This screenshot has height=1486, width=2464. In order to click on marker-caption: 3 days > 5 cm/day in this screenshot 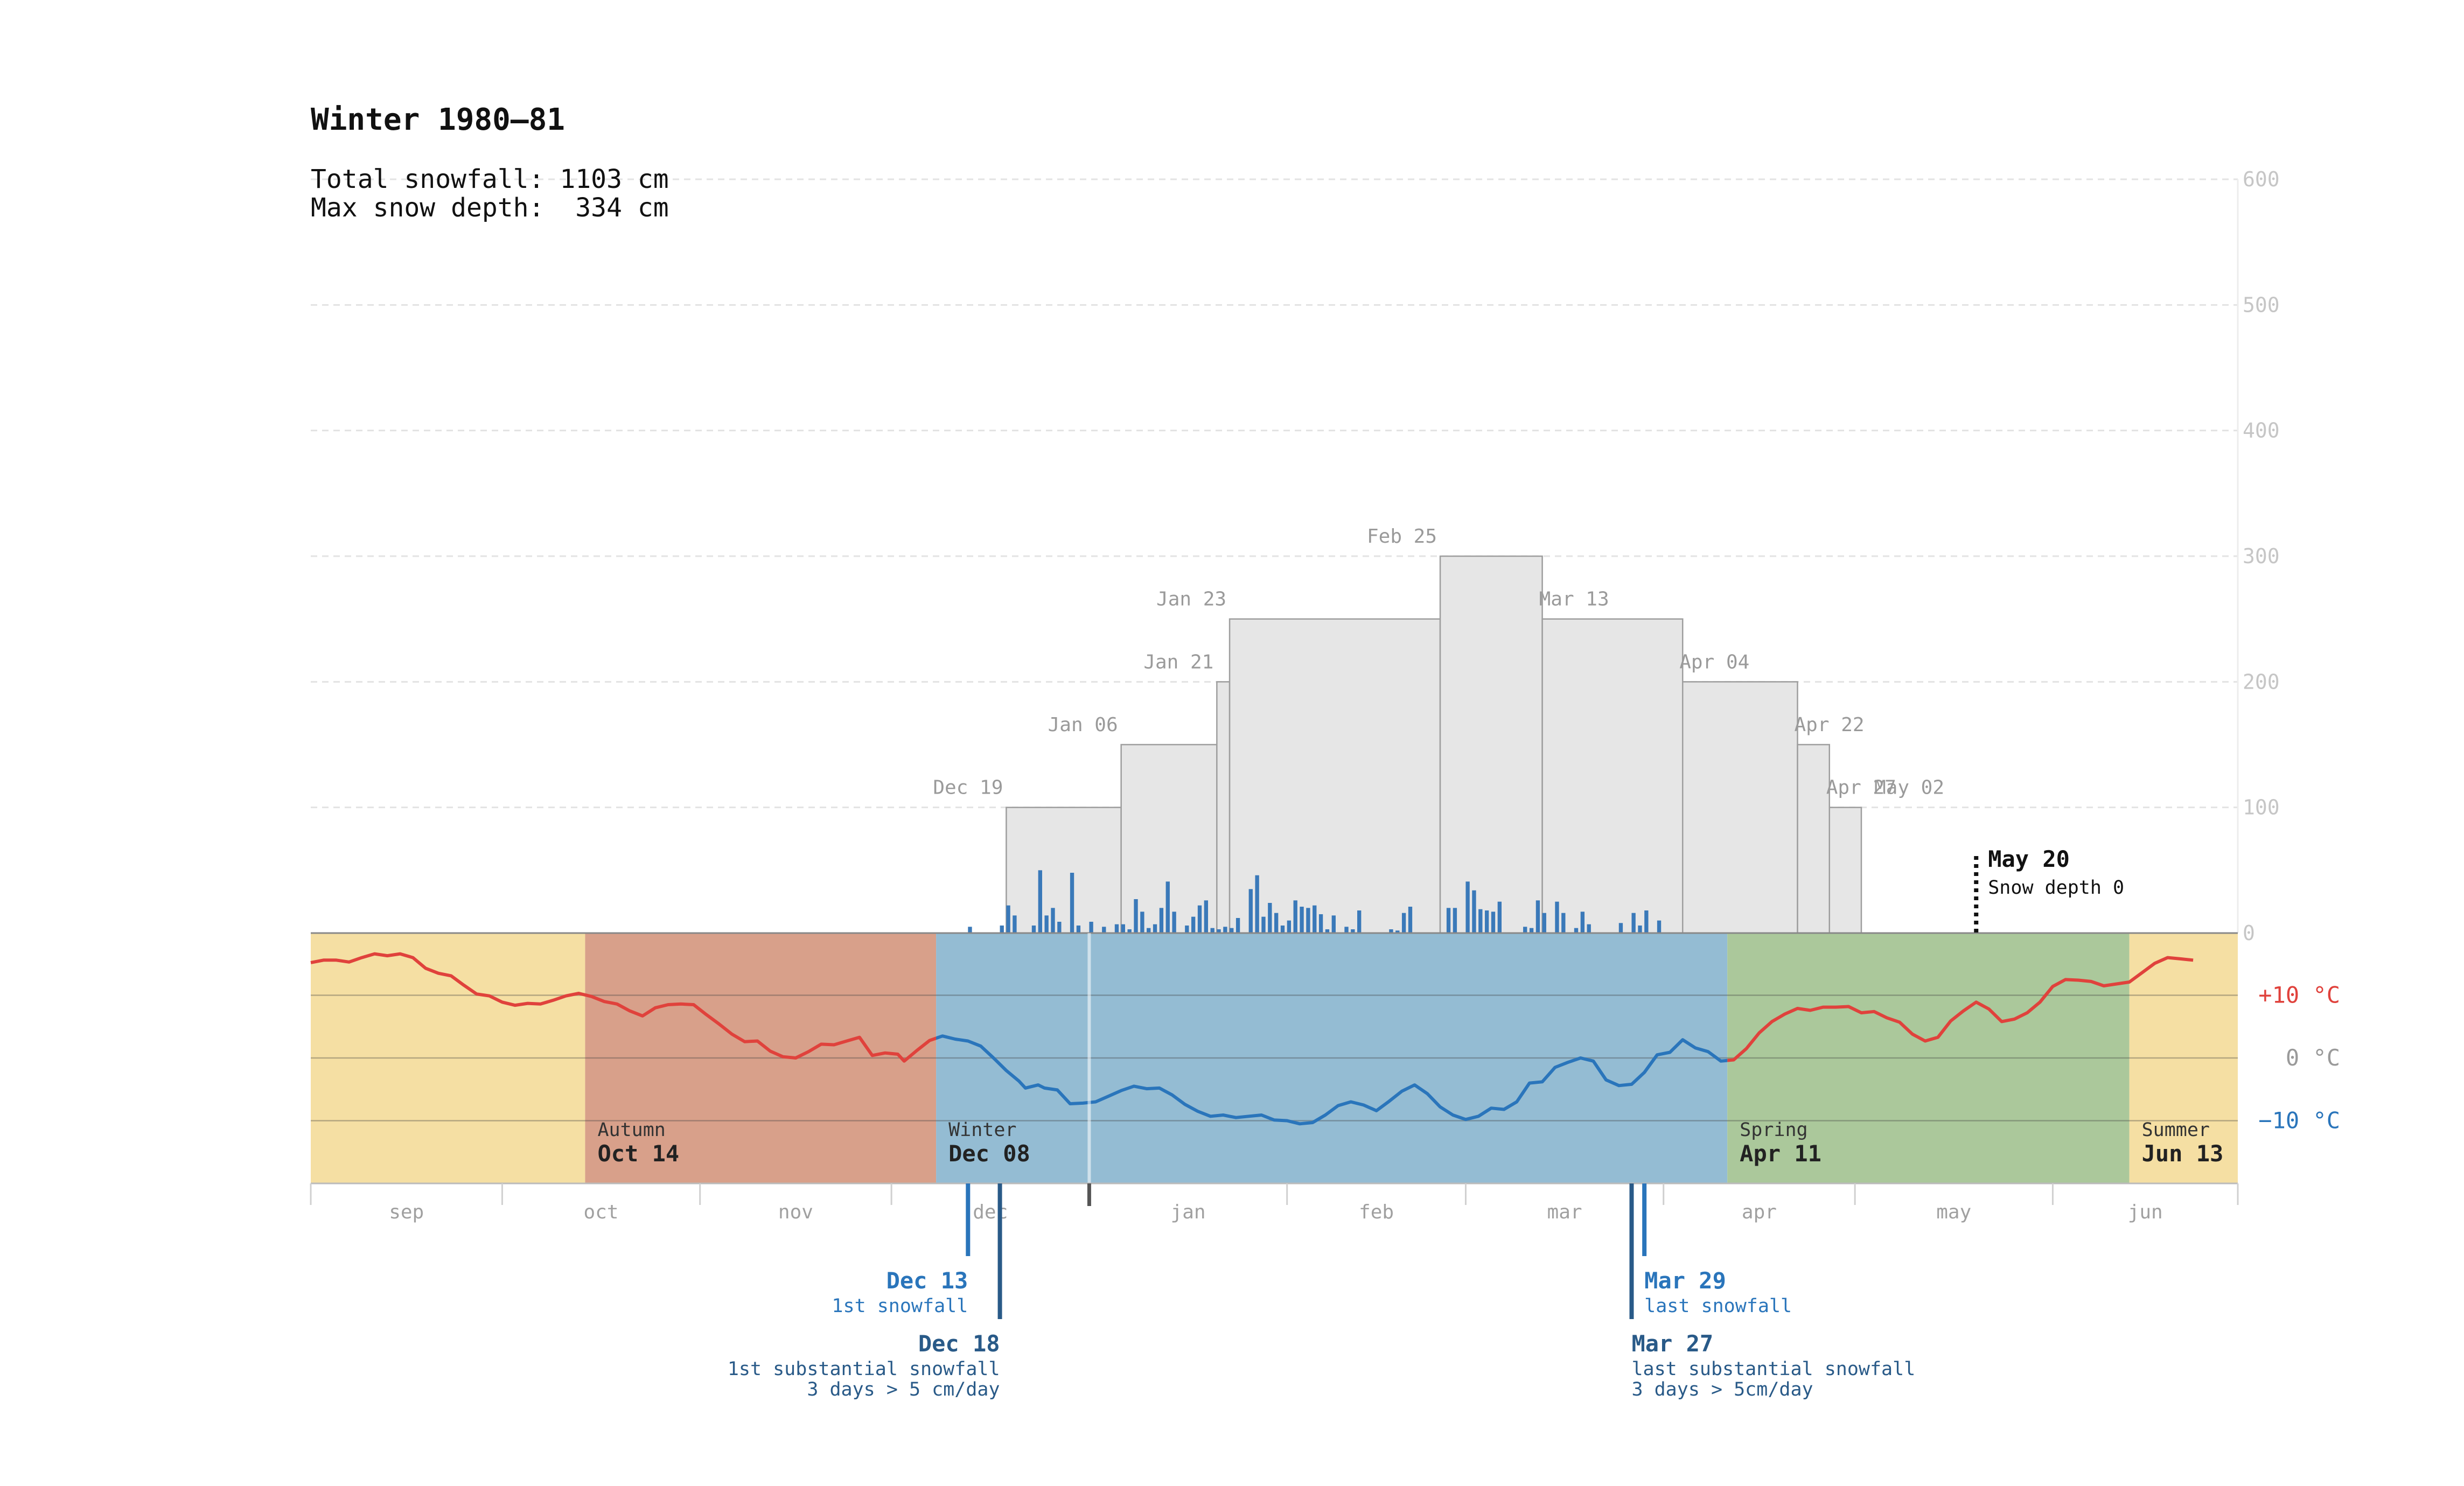, I will do `click(903, 1390)`.